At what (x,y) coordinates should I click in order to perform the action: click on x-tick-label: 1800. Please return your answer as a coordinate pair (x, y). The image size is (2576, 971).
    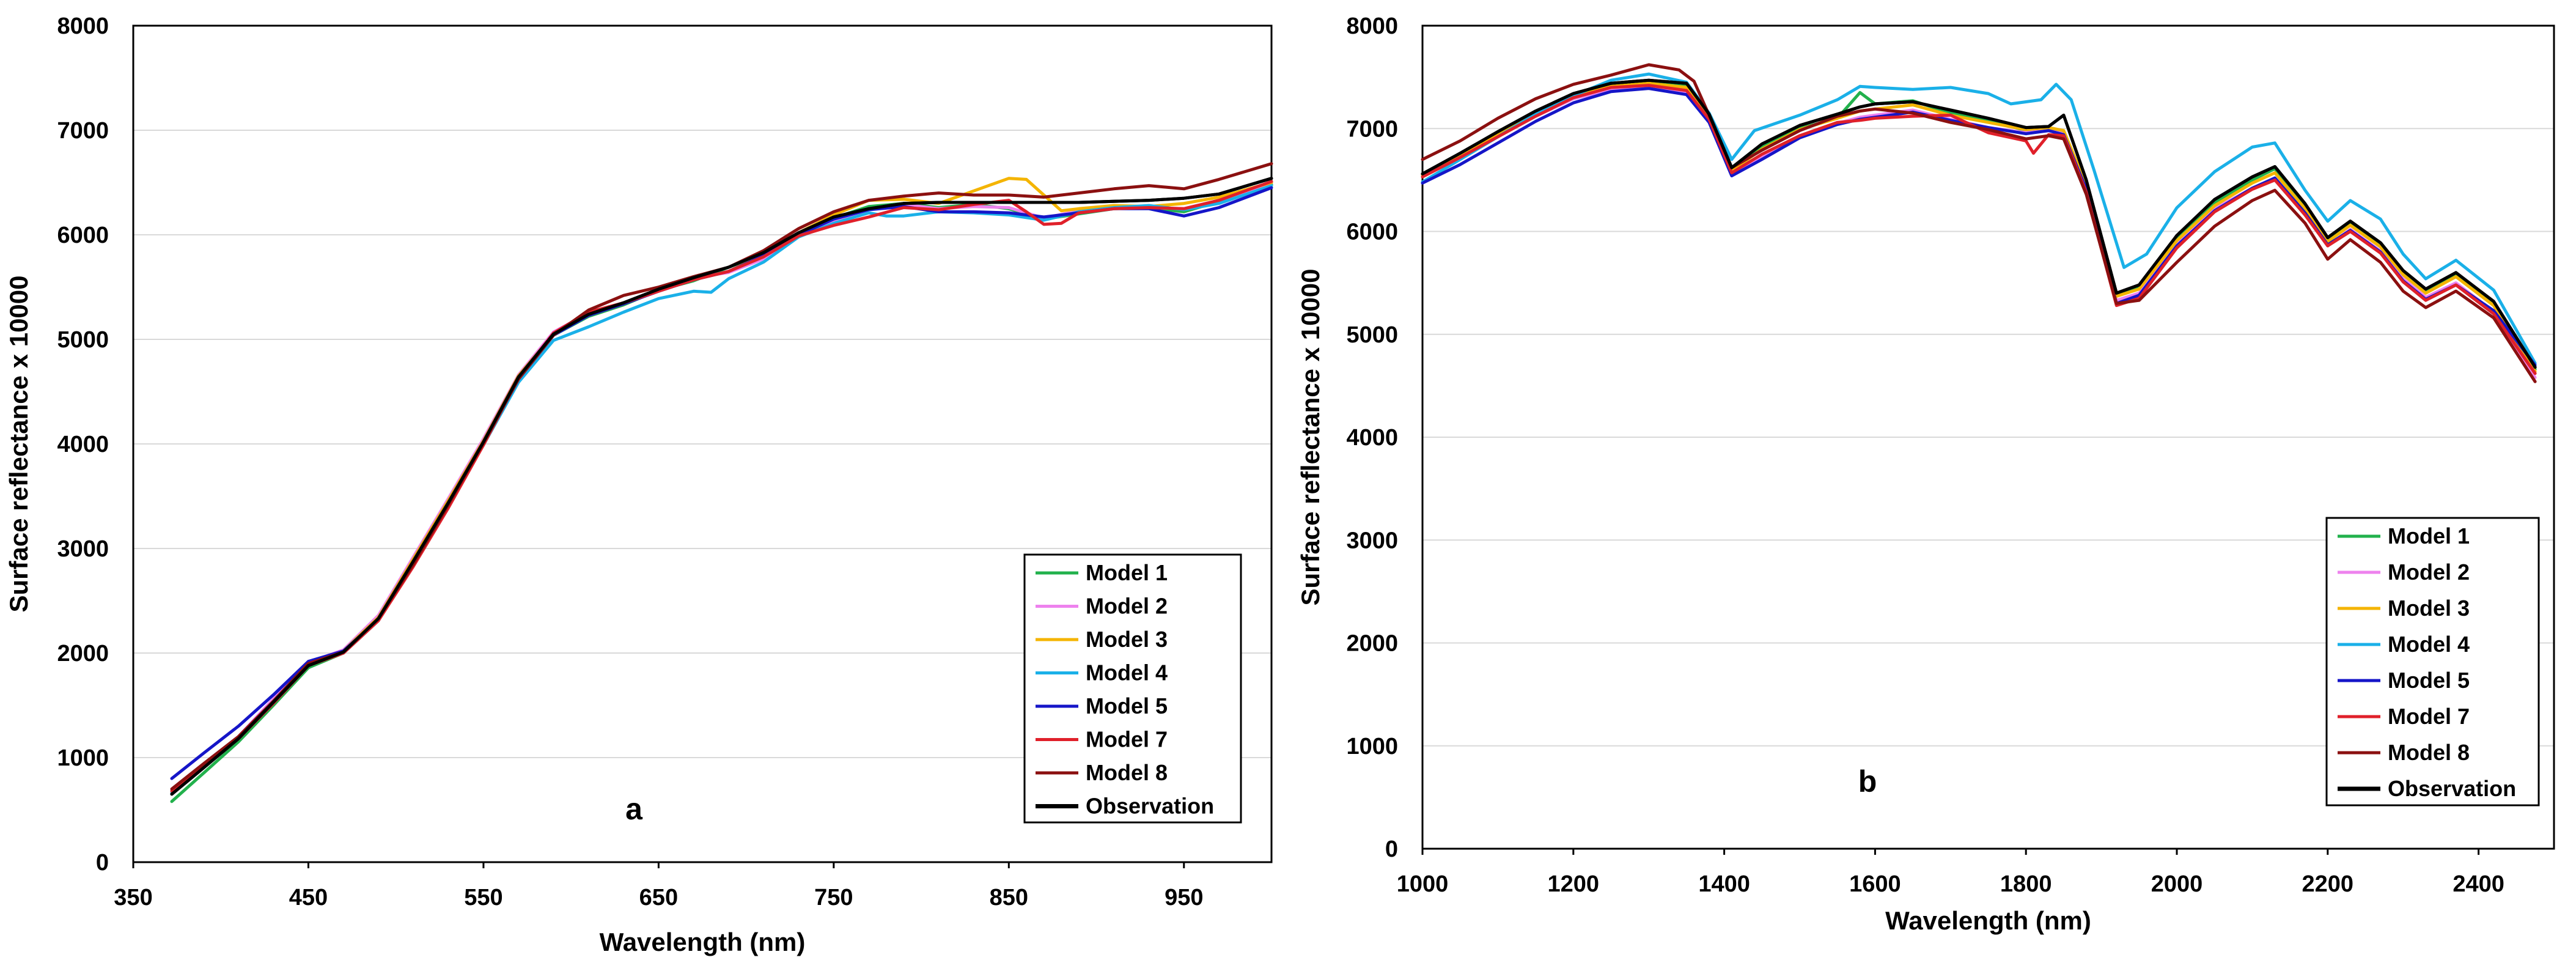
    Looking at the image, I should click on (2026, 884).